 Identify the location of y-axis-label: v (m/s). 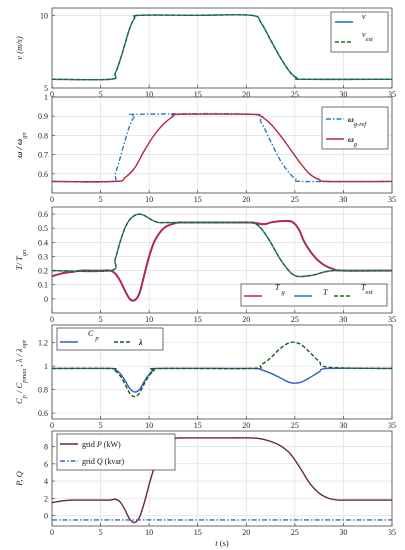
(19, 48).